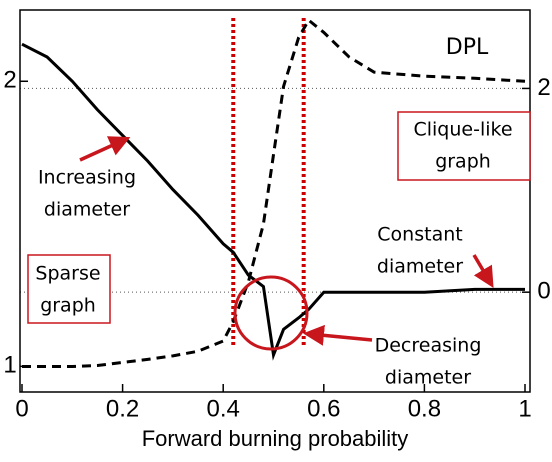  Describe the element at coordinates (271, 313) in the screenshot. I see `highlight-circle` at that location.